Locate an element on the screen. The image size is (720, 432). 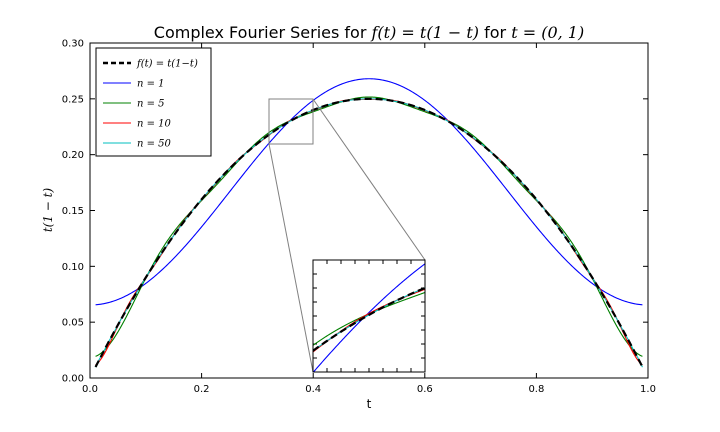
legend-label: n = 50 is located at coordinates (154, 144).